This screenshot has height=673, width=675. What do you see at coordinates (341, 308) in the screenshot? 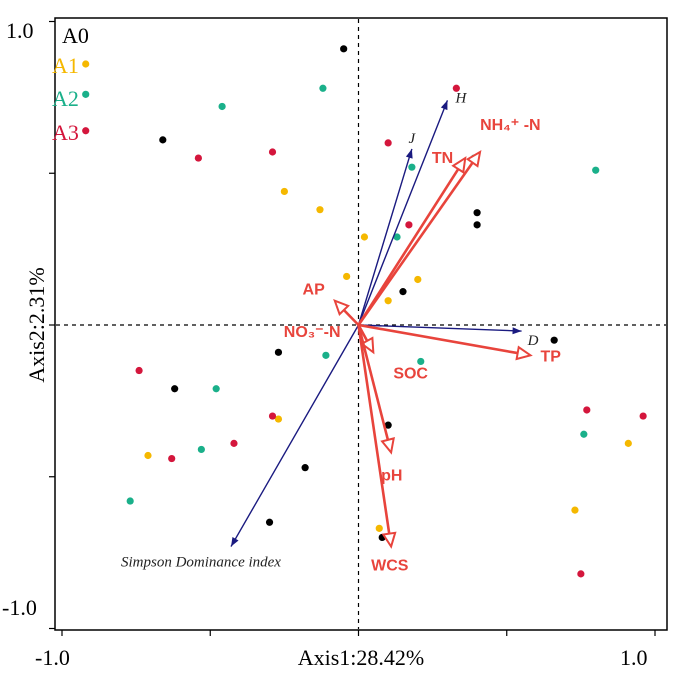
I see `env-vector-2-head` at bounding box center [341, 308].